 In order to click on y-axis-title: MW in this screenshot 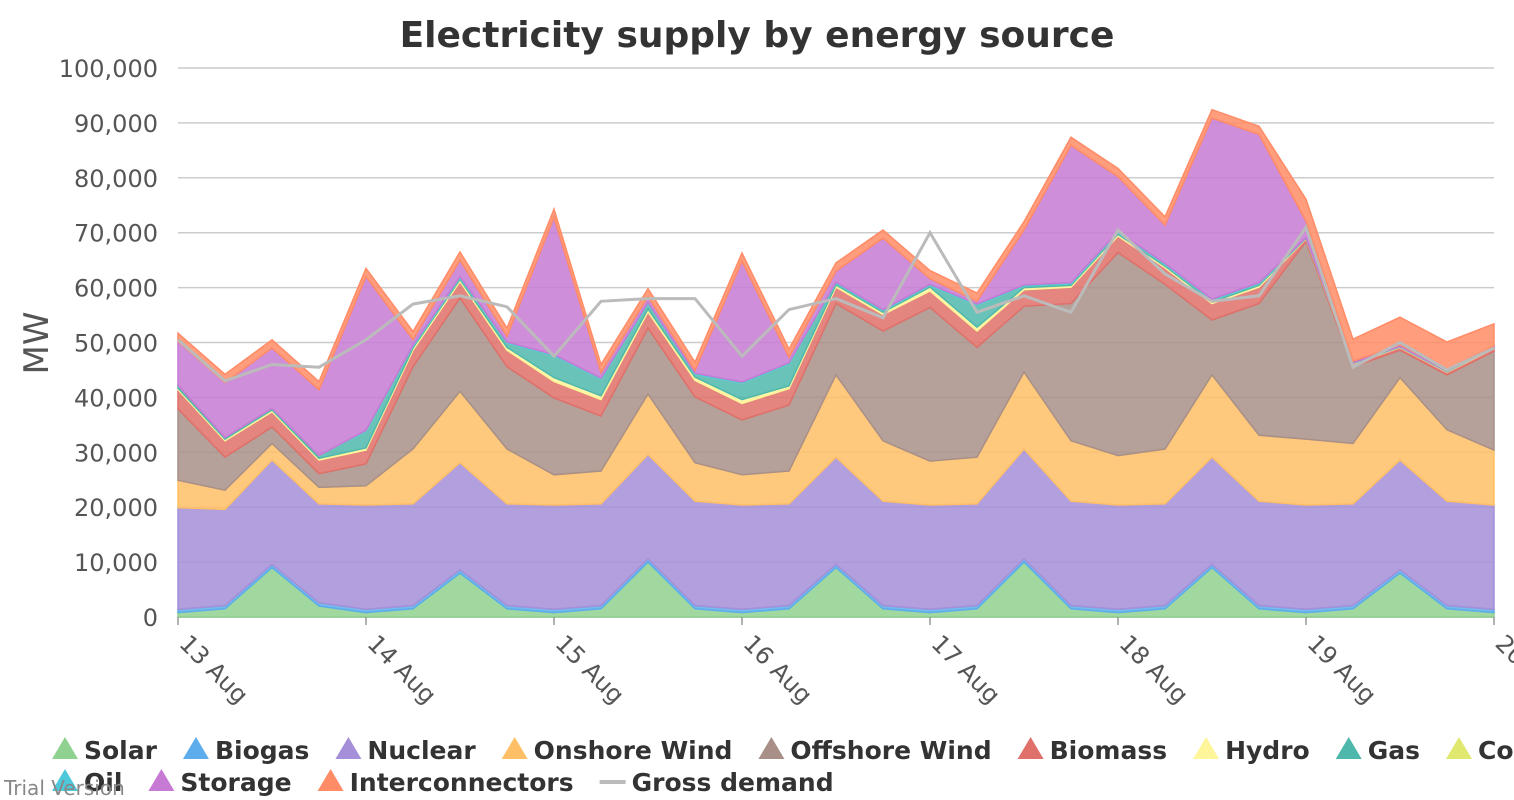, I will do `click(37, 343)`.